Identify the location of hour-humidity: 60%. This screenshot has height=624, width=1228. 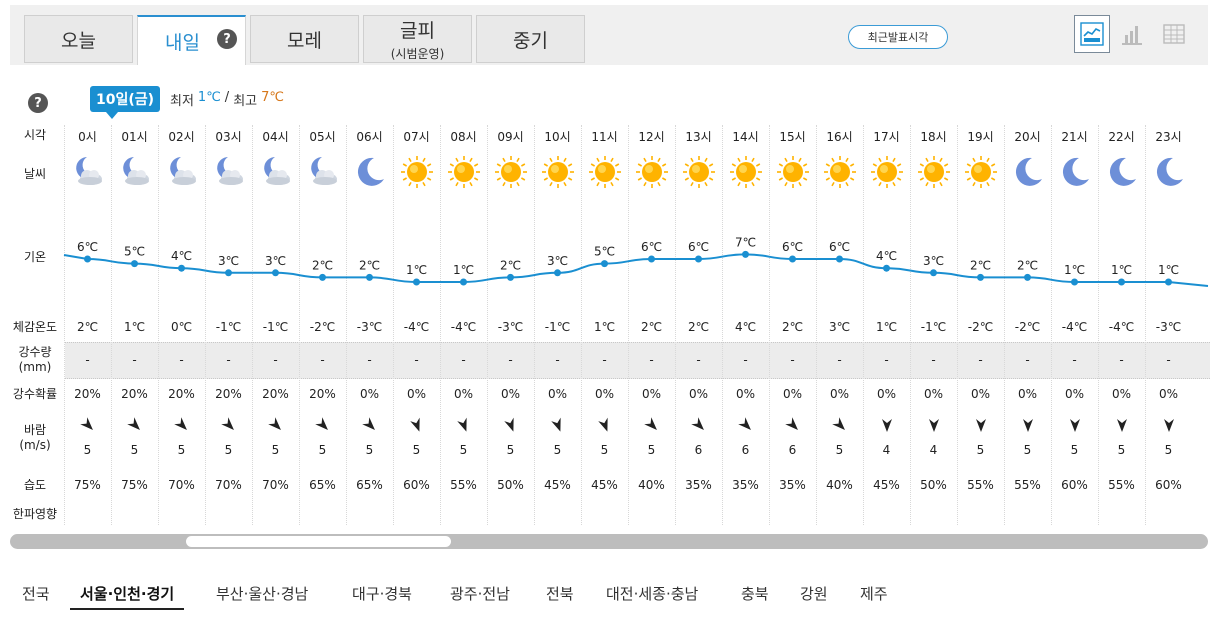
(416, 485).